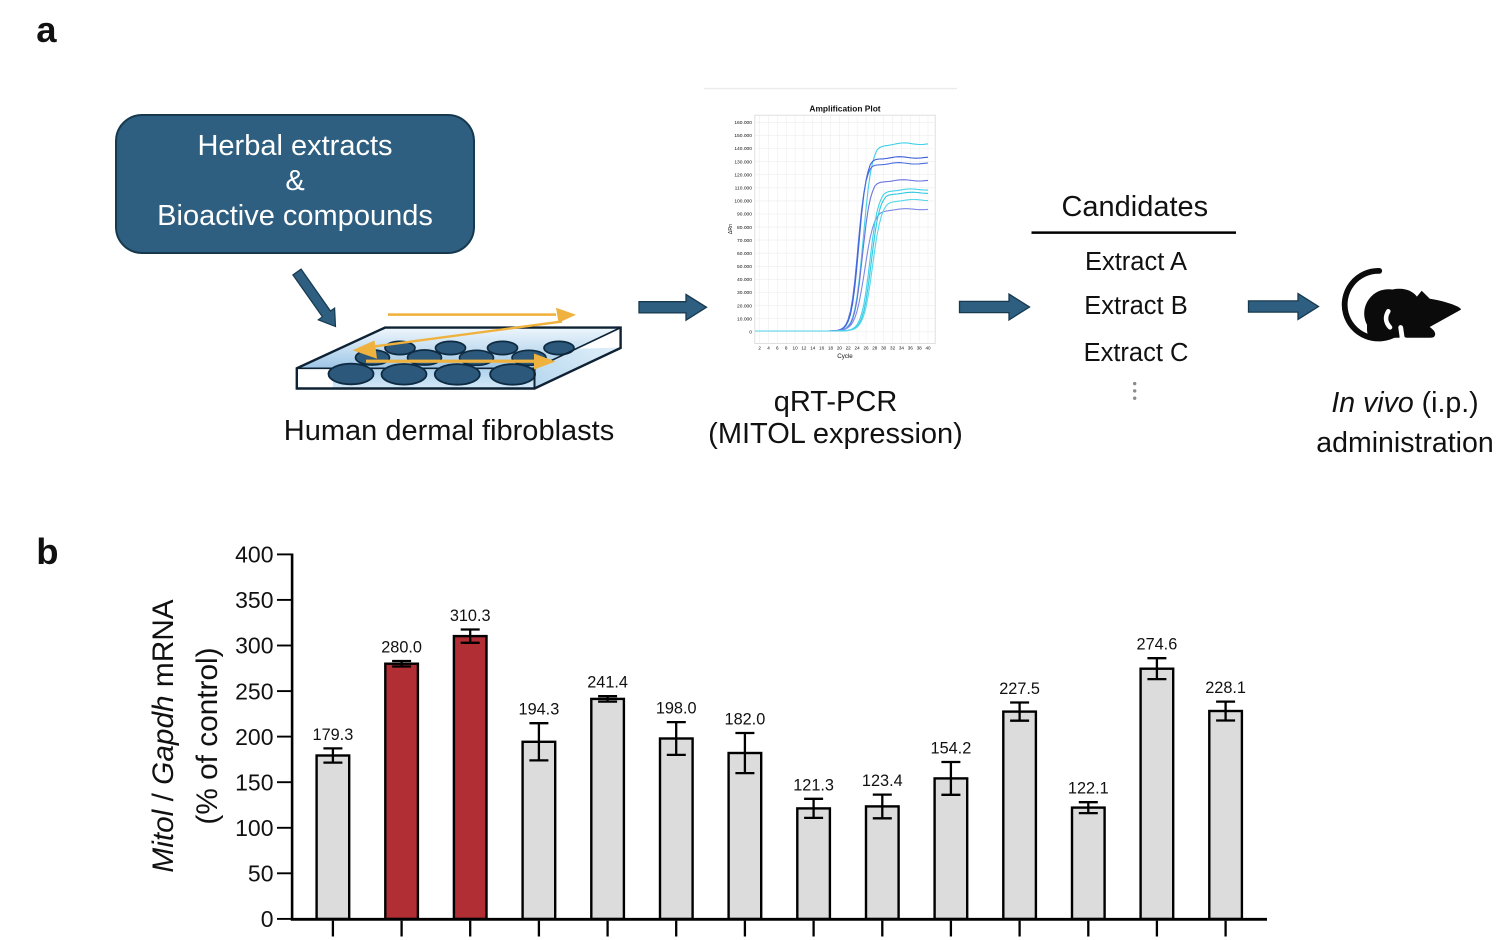  Describe the element at coordinates (743, 175) in the screenshot. I see `svg-text: 120.000` at that location.